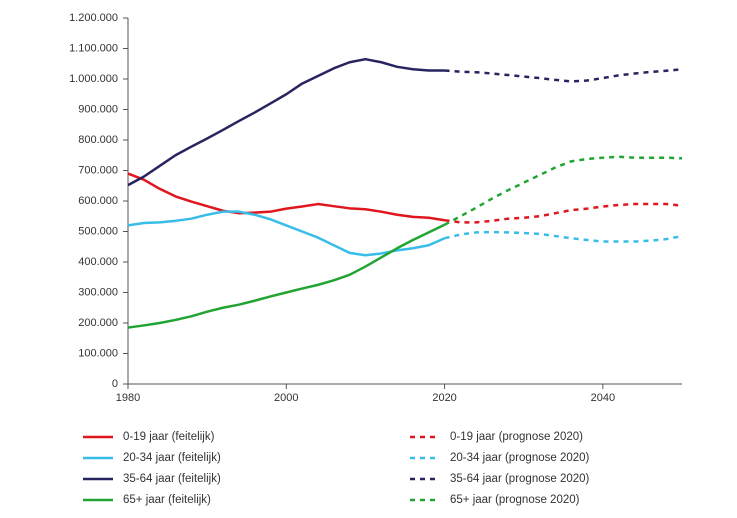 This screenshot has height=518, width=737. I want to click on y-tick-label: 100.000, so click(98, 353).